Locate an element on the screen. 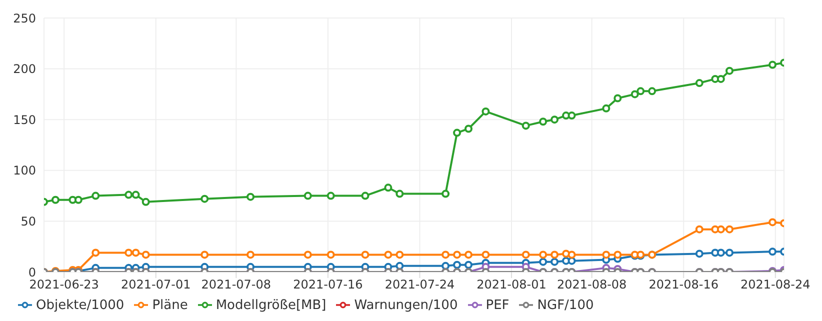  y-tick-label: 200 is located at coordinates (24, 69).